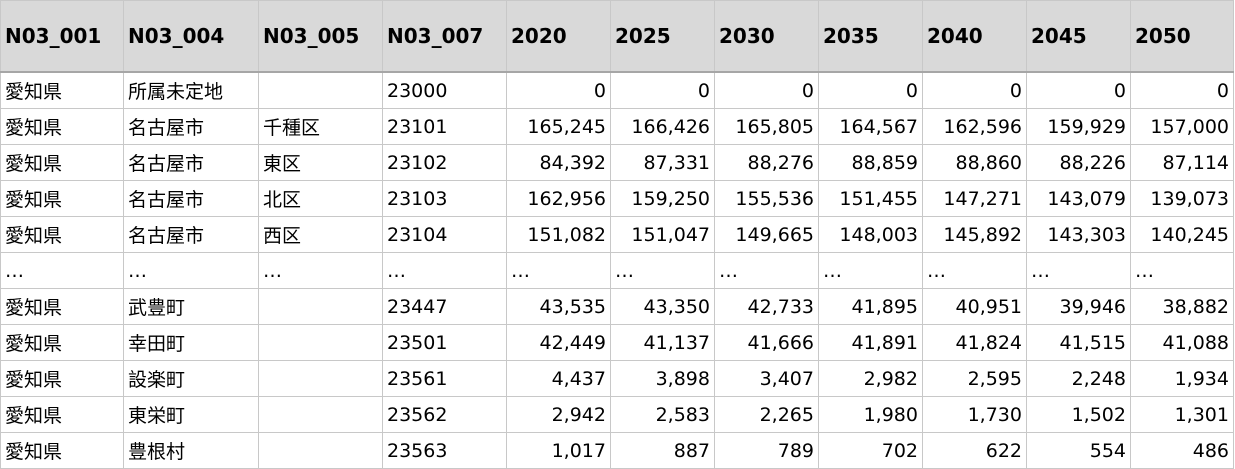 Image resolution: width=1235 pixels, height=469 pixels. Describe the element at coordinates (1182, 198) in the screenshot. I see `table-cell: 139,073` at that location.